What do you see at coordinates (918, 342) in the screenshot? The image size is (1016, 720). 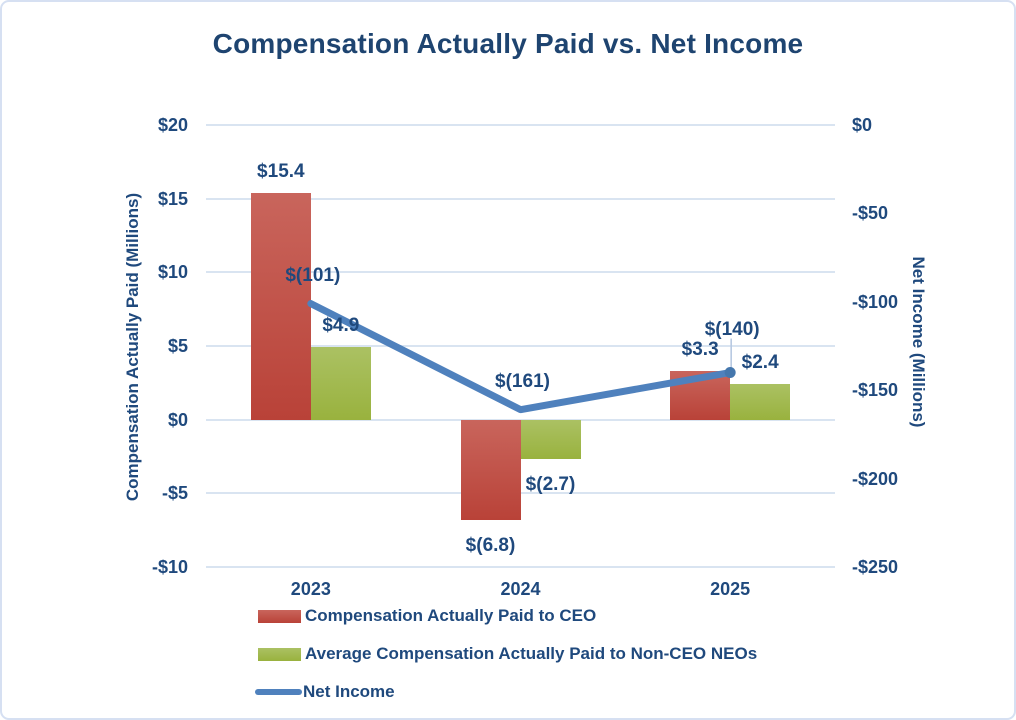 I see `right-axis-title: Net Income (Millions)` at bounding box center [918, 342].